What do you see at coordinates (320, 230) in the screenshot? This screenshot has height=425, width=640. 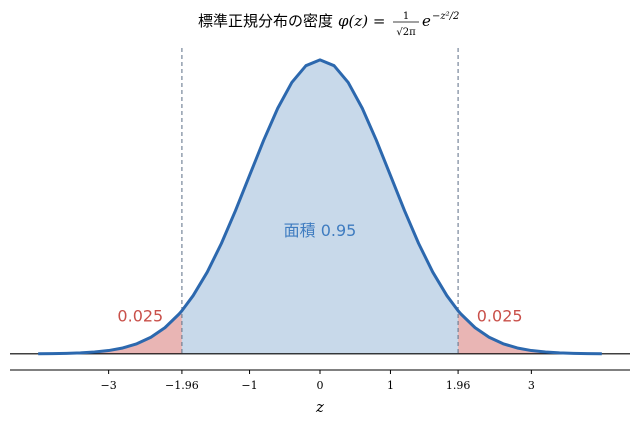 I see `annotation: 面積 0.95` at bounding box center [320, 230].